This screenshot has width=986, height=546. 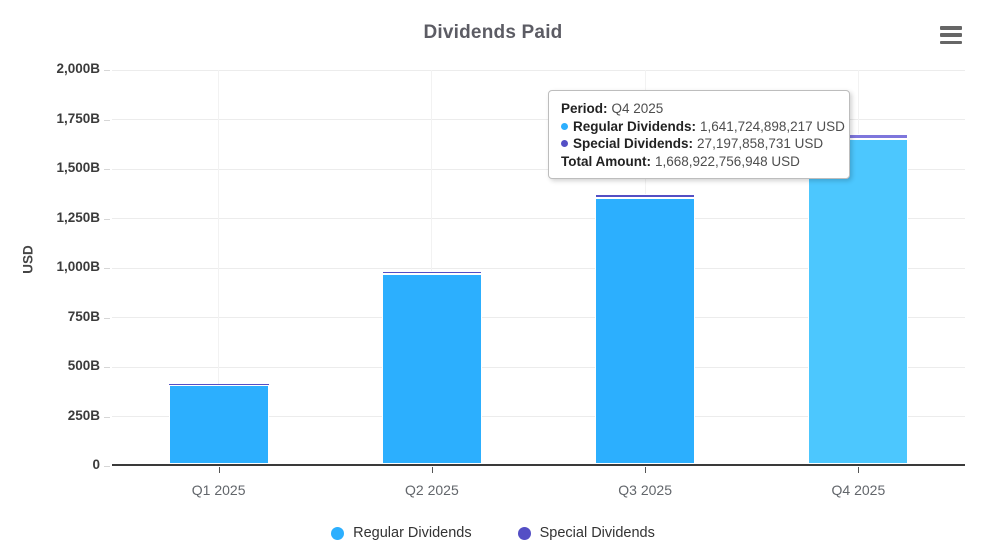 I want to click on tooltip-regular-line: Regular Dividends: 1,641,724,898,217 USD, so click(x=703, y=127).